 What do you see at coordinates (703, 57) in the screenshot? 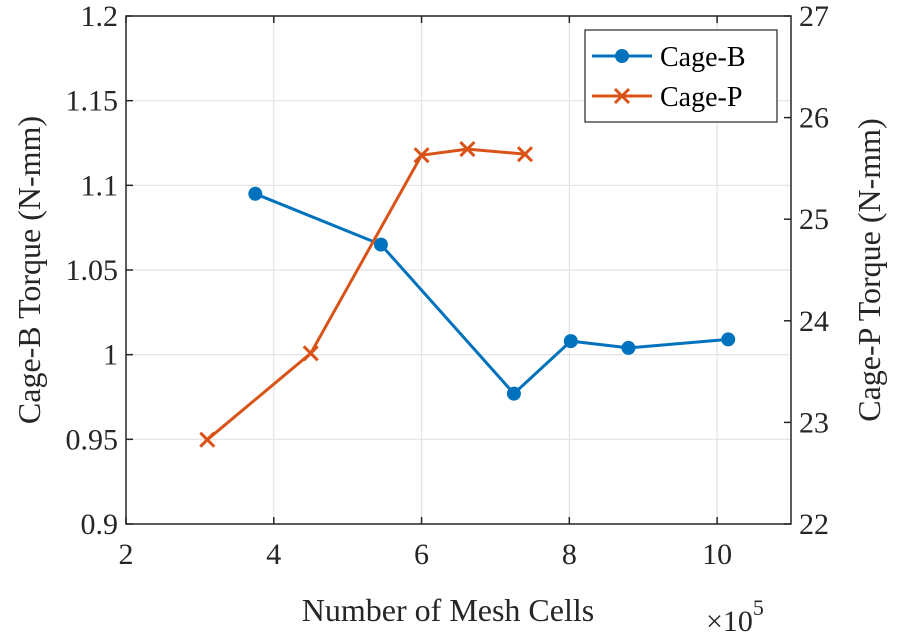
I see `legend-label-cage-b: Cage-B` at bounding box center [703, 57].